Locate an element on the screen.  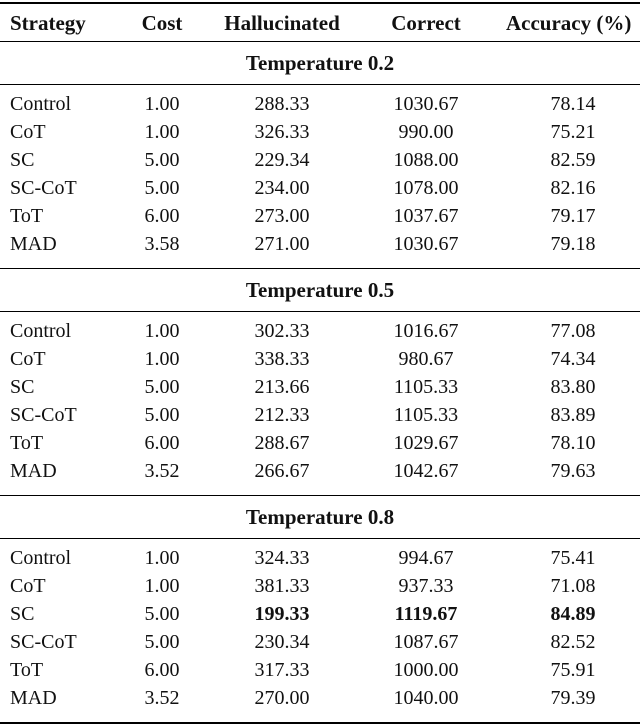
table-row: Control 1.00 288.33 1030.67 78.14 is located at coordinates (320, 102).